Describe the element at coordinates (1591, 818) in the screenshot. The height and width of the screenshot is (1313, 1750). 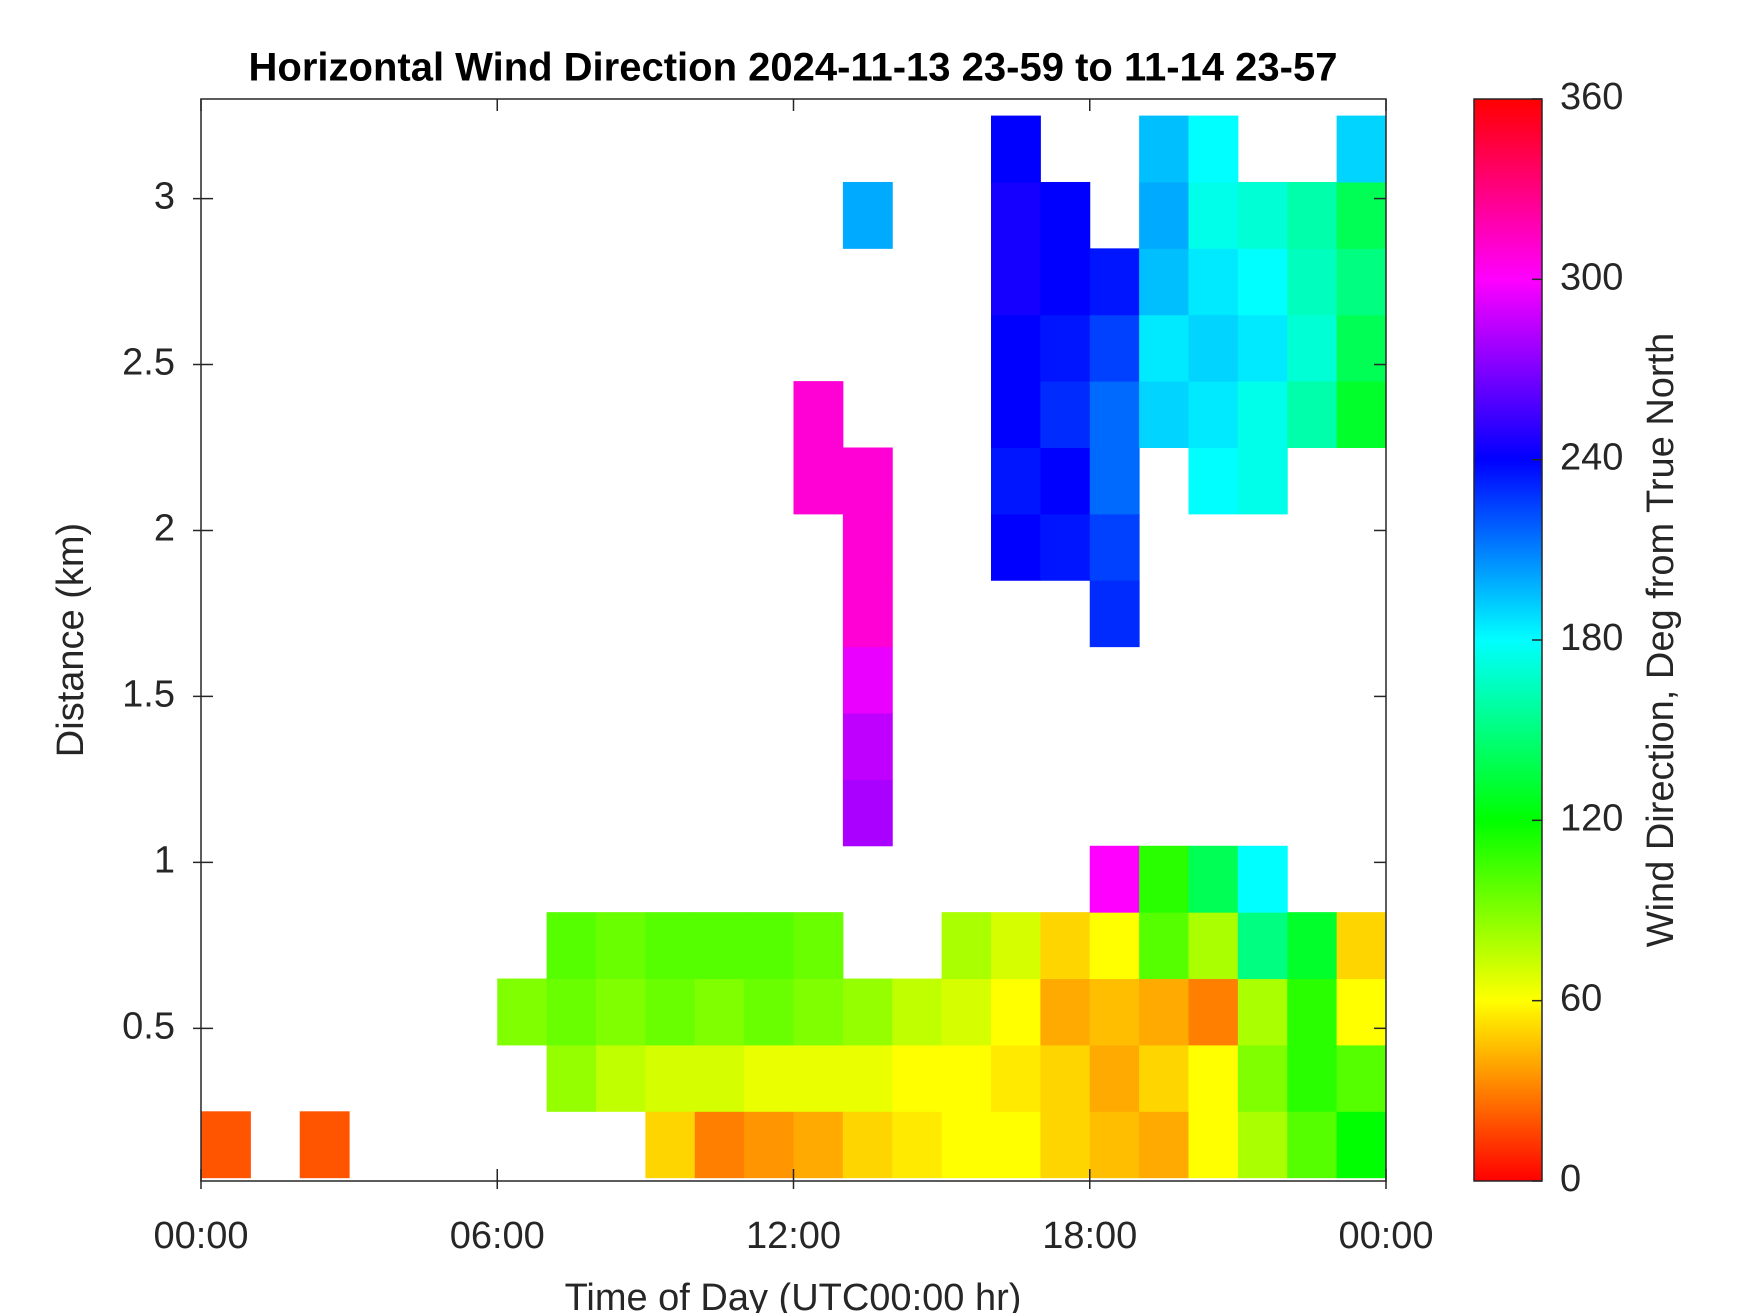
I see `colorbar-tick-label: 120` at that location.